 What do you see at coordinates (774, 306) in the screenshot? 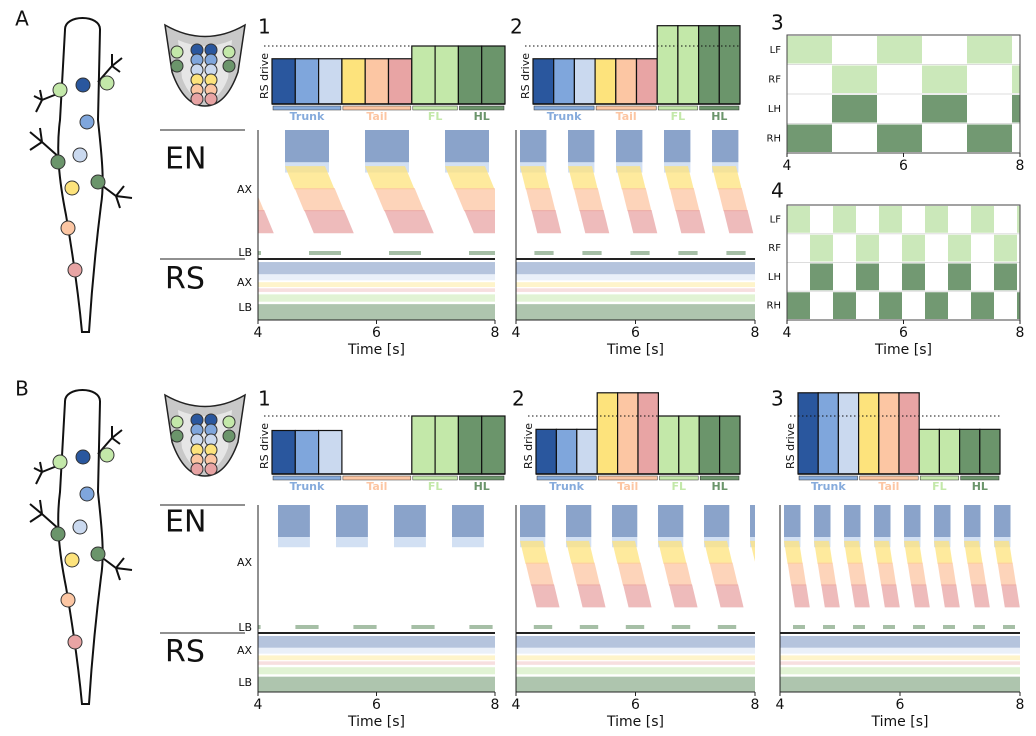
I see `y-tick-label: RH` at bounding box center [774, 306].